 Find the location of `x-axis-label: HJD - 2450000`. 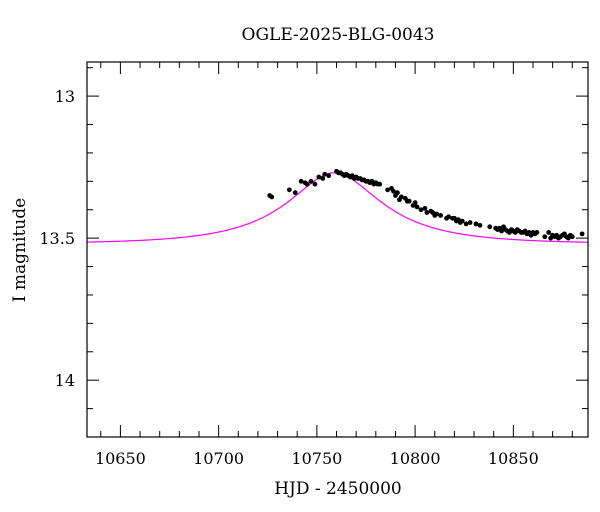

x-axis-label: HJD - 2450000 is located at coordinates (338, 489).